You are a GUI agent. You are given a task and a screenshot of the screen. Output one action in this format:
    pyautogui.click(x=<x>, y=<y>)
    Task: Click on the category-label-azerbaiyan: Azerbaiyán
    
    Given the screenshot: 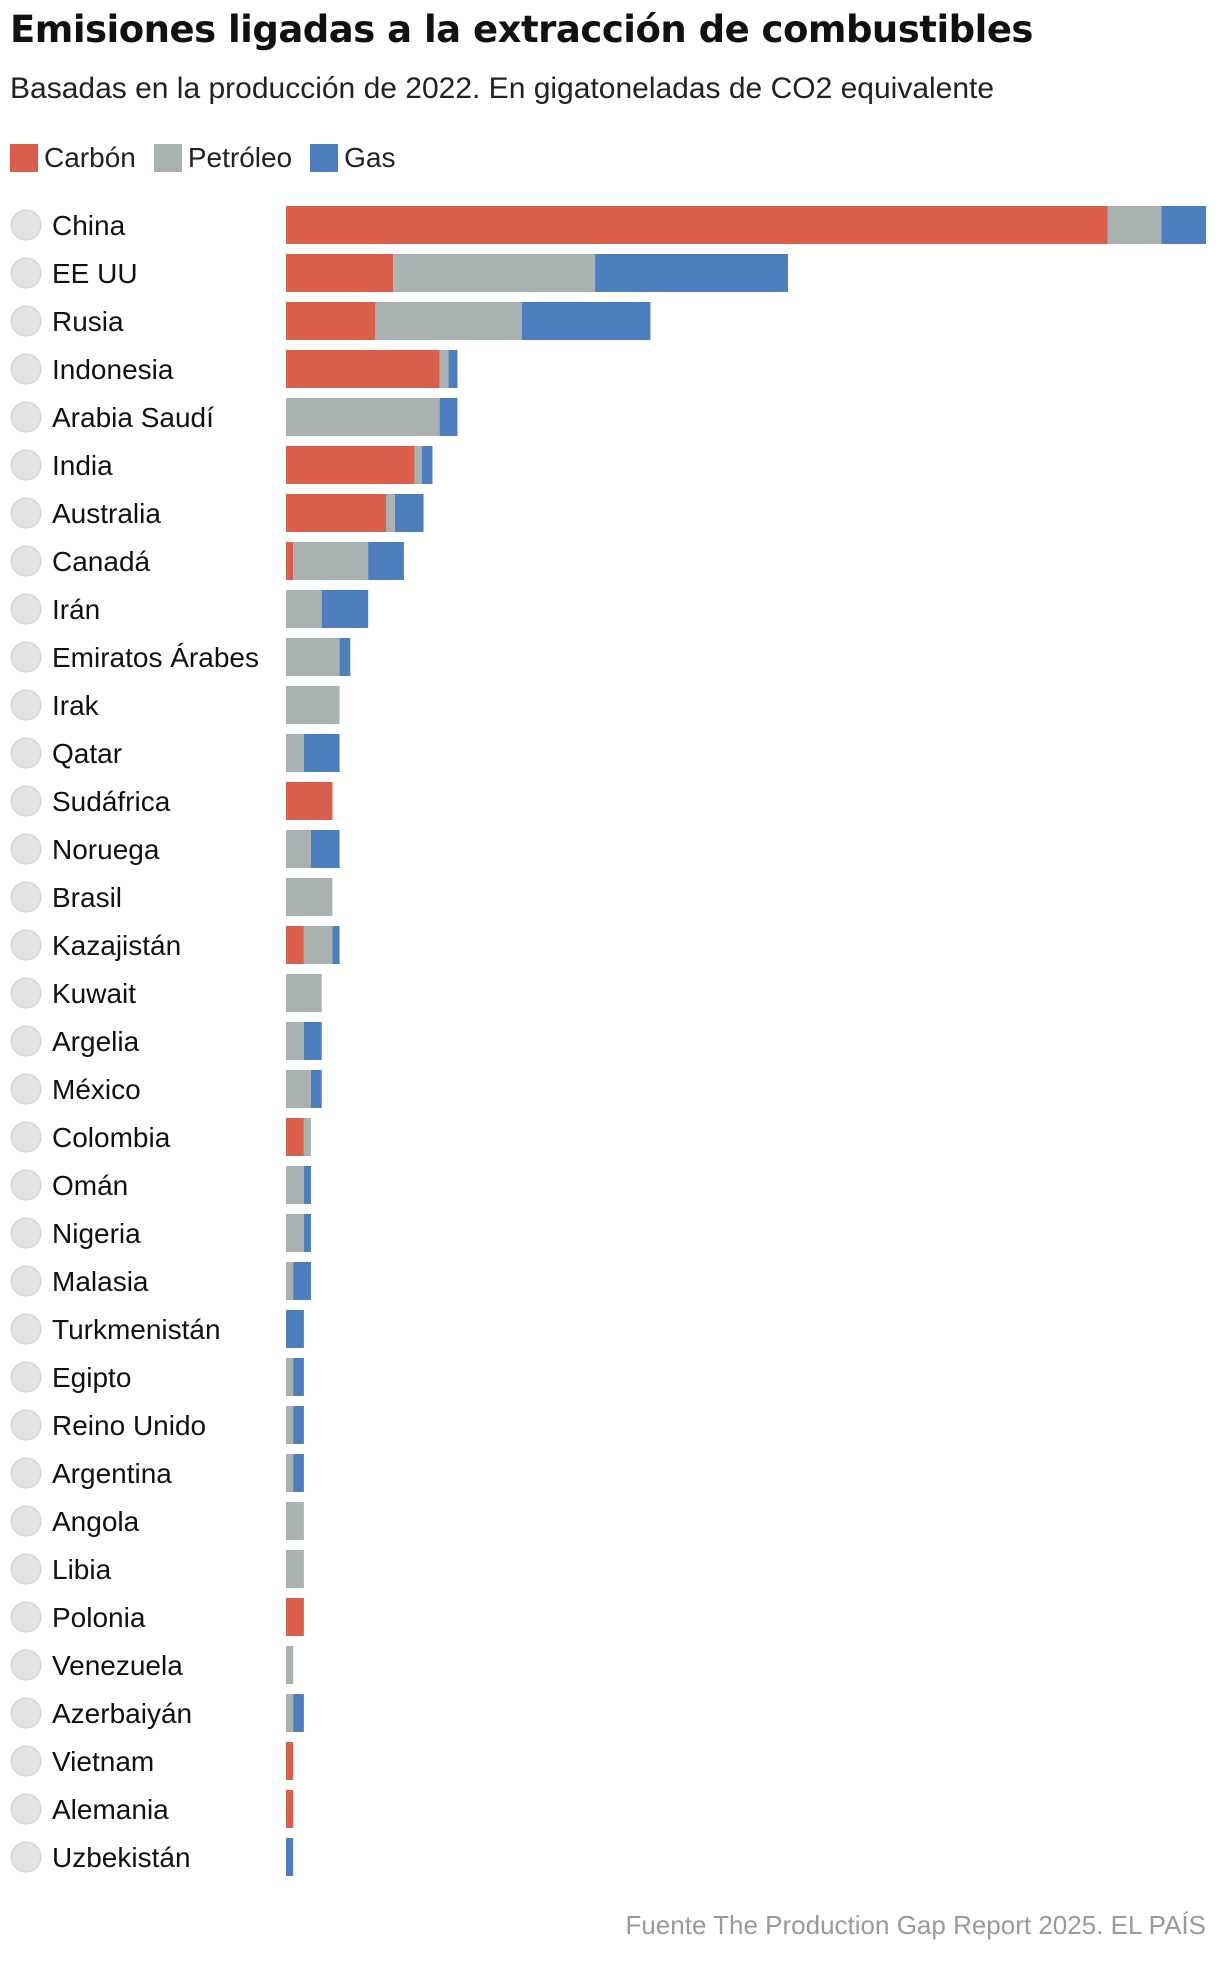 What is the action you would take?
    pyautogui.click(x=122, y=1713)
    